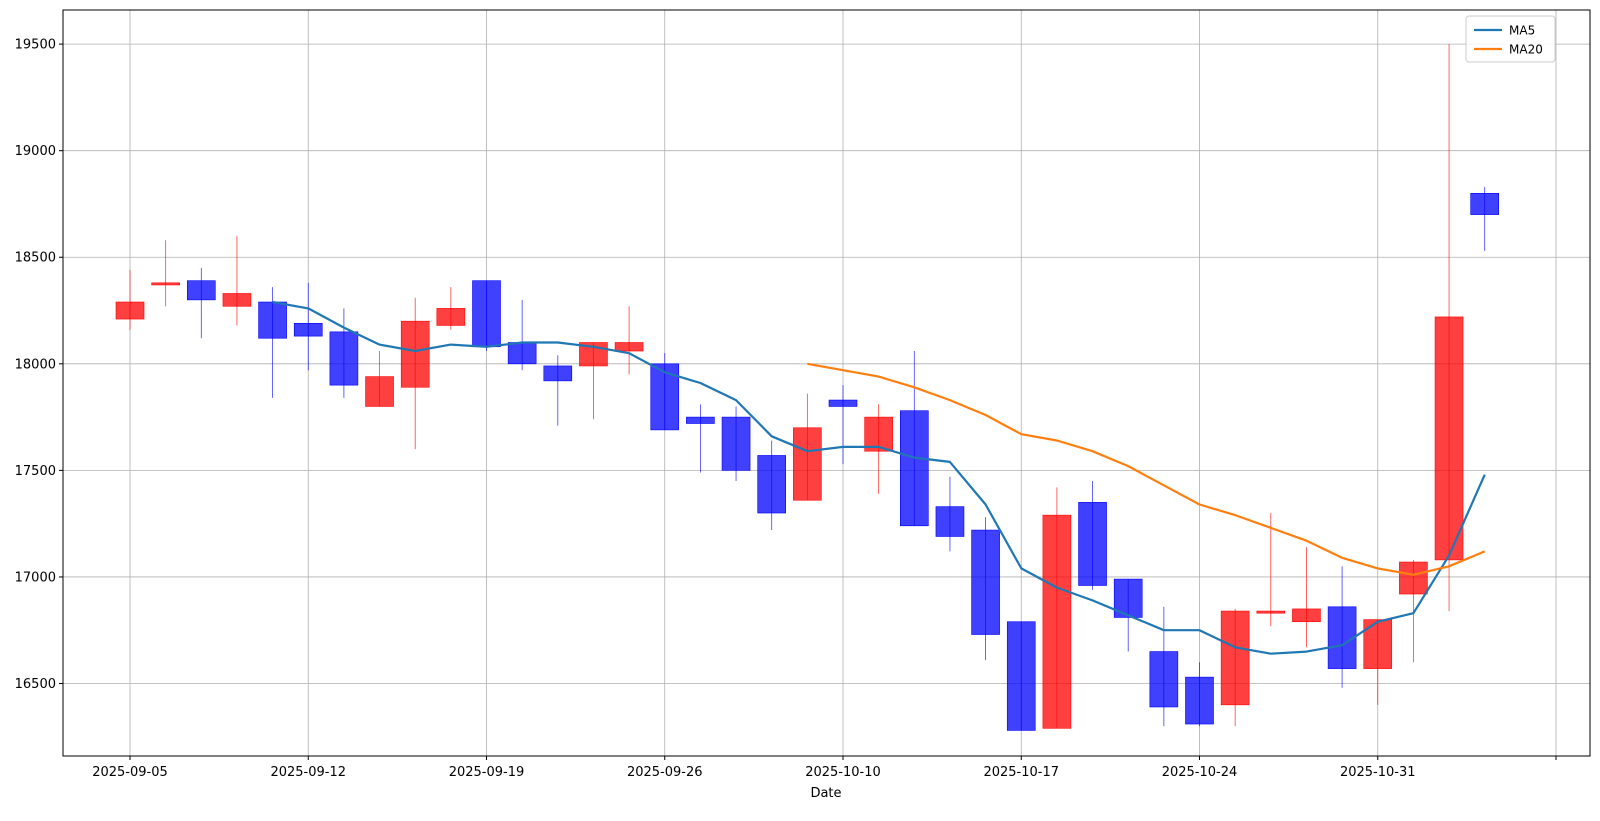  Describe the element at coordinates (35, 151) in the screenshot. I see `y-tick-label: 19000` at that location.